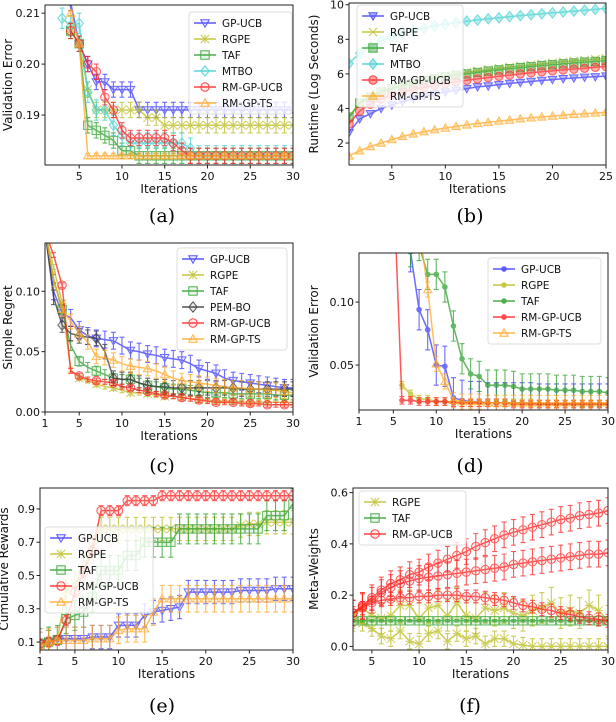 This screenshot has height=722, width=616. I want to click on legend-label: TAF, so click(219, 292).